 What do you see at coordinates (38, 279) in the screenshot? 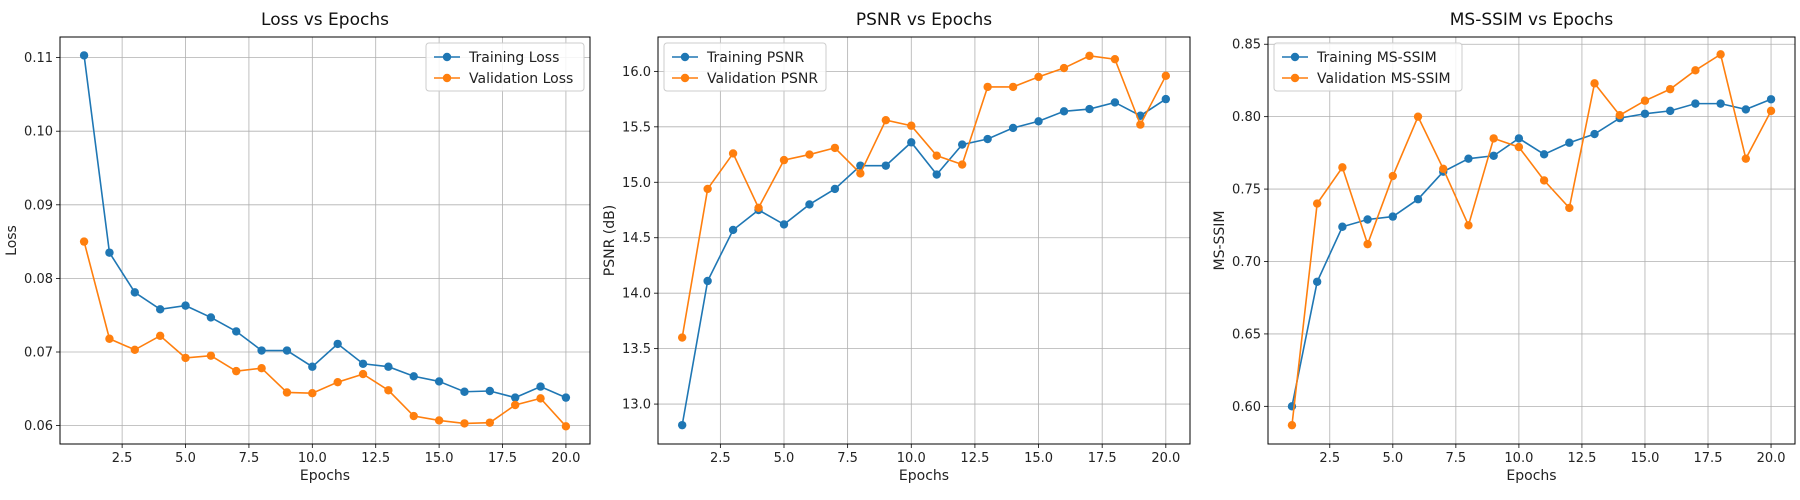
I see `y-tick-label: 0.08` at bounding box center [38, 279].